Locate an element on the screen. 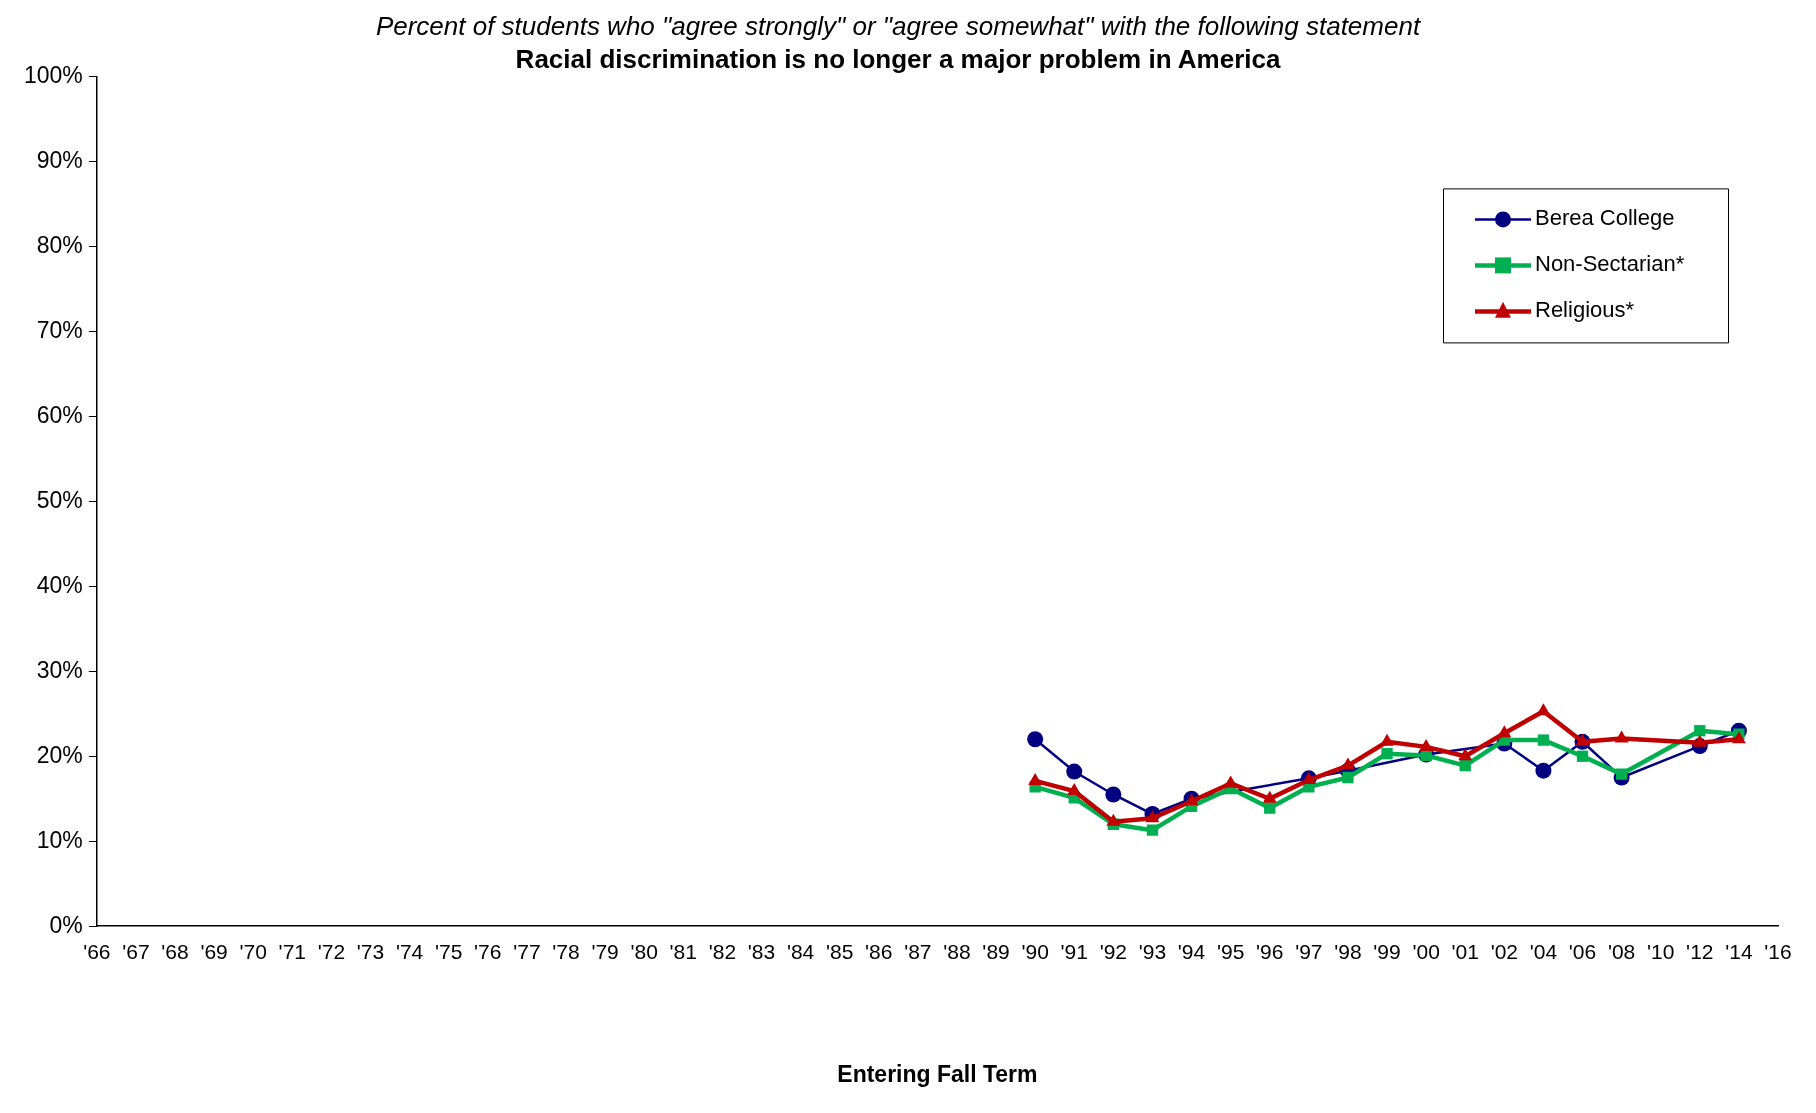  x-axis-title: Entering Fall Term is located at coordinates (937, 1073).